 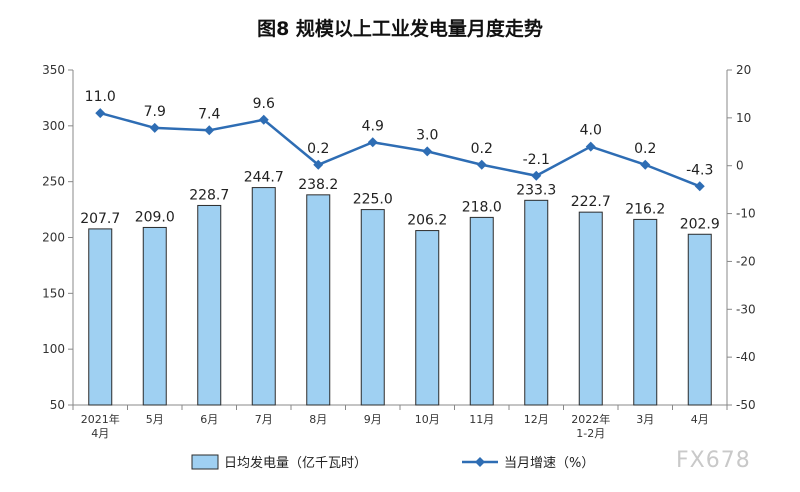 What do you see at coordinates (209, 114) in the screenshot?
I see `line-data-label: 7.4` at bounding box center [209, 114].